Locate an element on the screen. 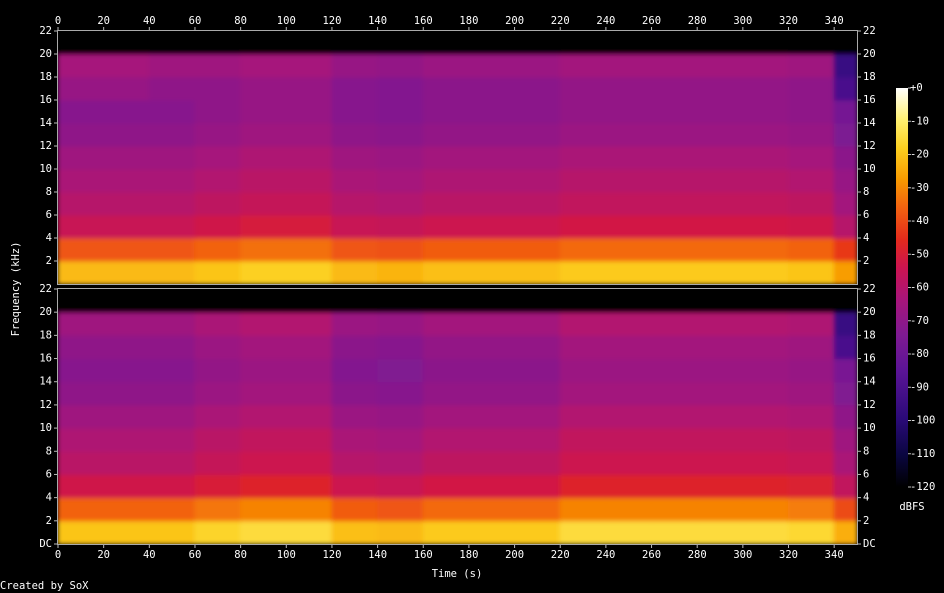 This screenshot has width=944, height=593. y-tick-label: 14 is located at coordinates (45, 123).